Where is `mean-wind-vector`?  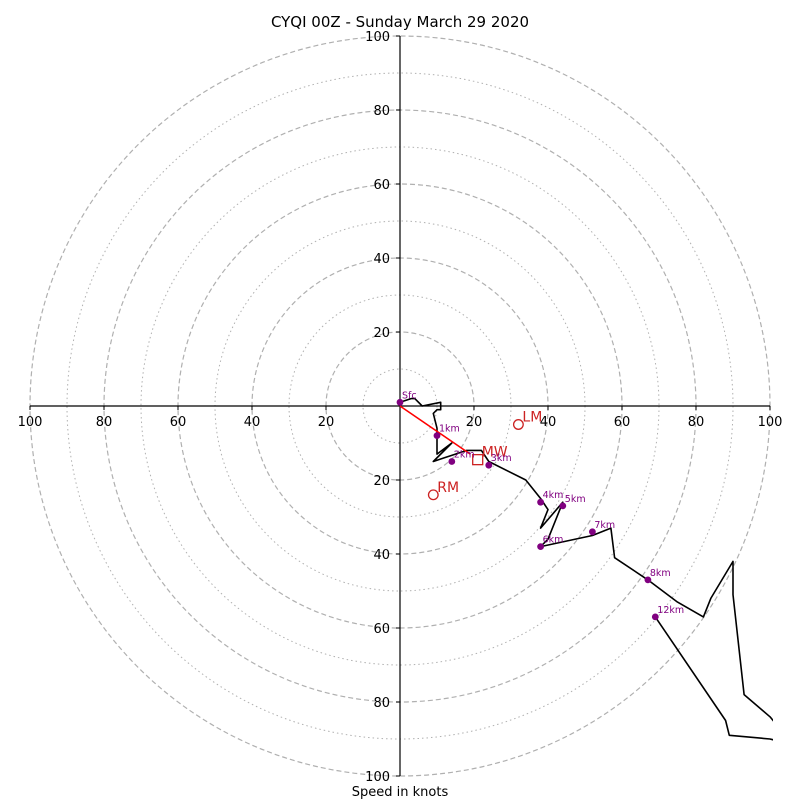 mean-wind-vector is located at coordinates (435, 430).